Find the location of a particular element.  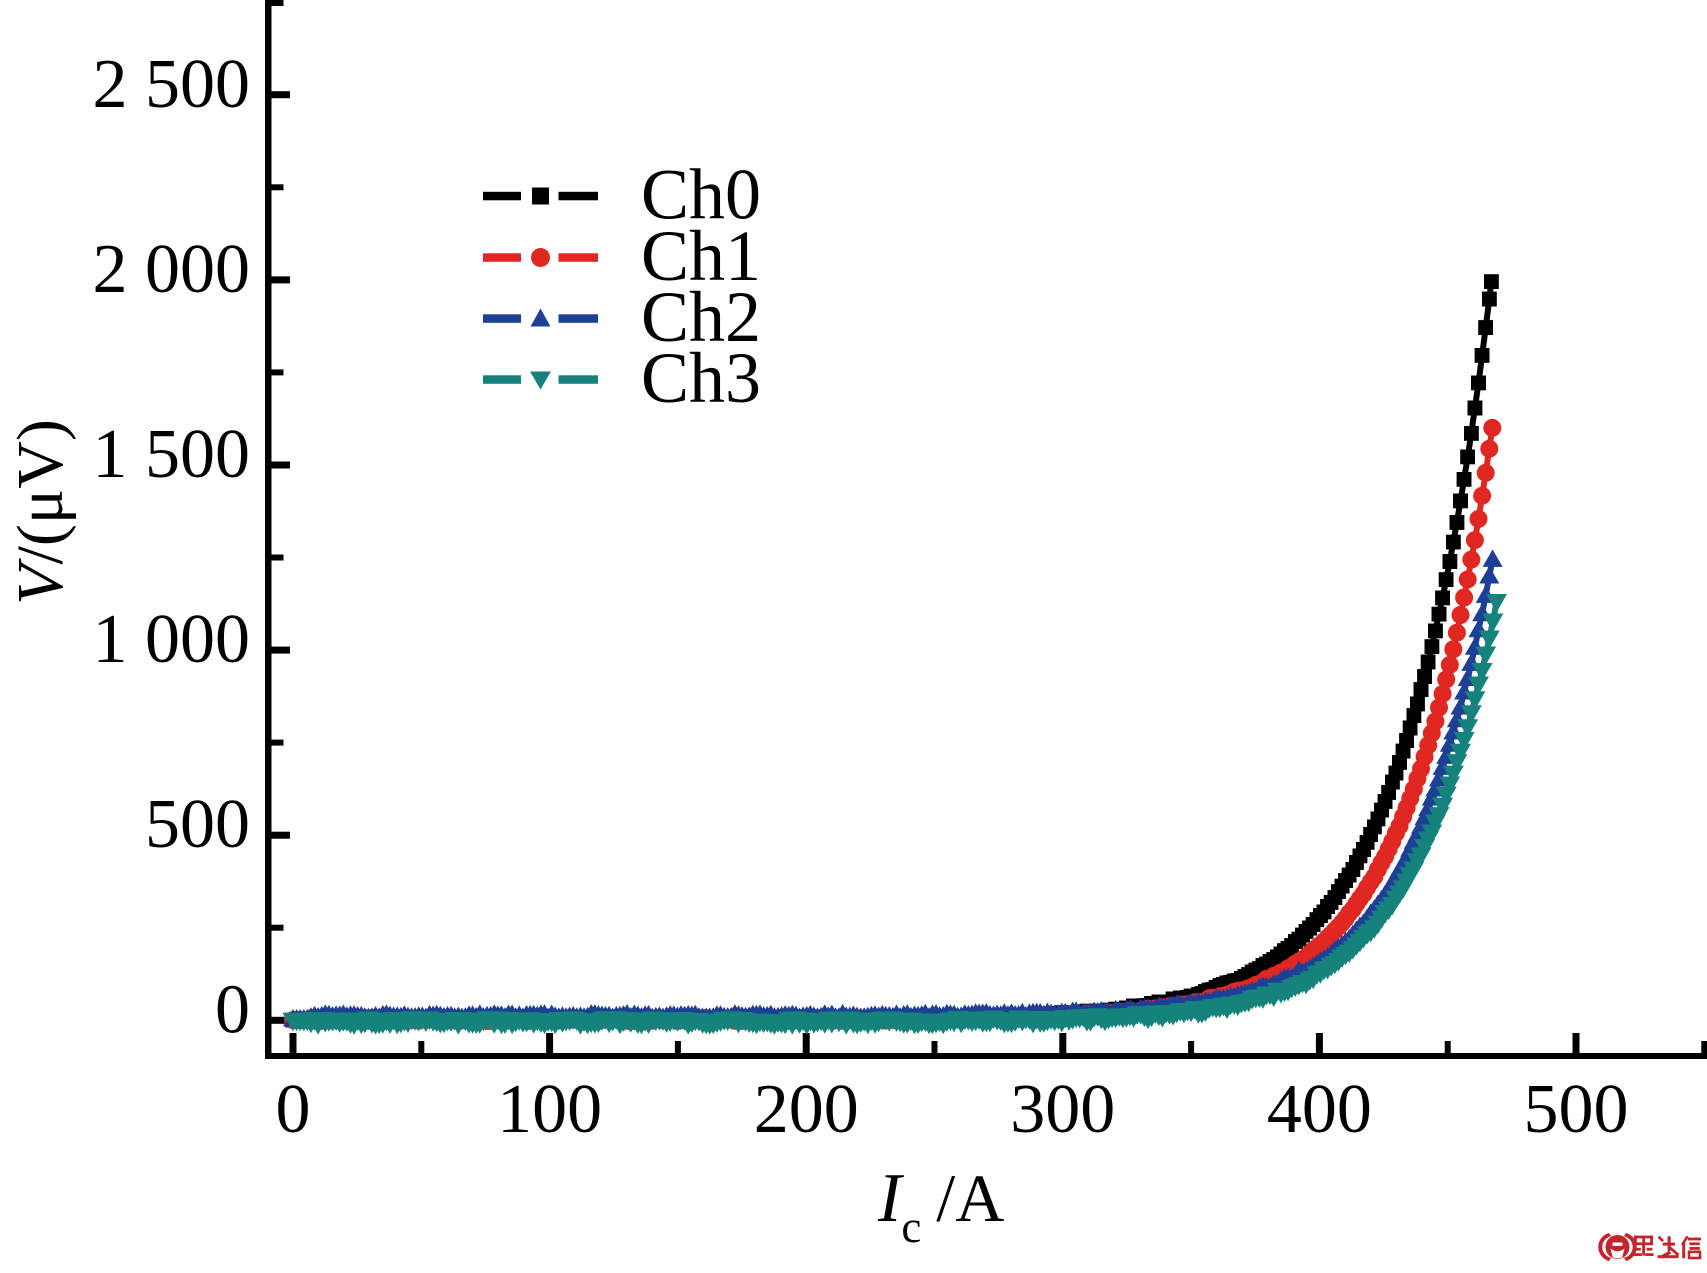

svg-text: 1 000 is located at coordinates (172, 639).